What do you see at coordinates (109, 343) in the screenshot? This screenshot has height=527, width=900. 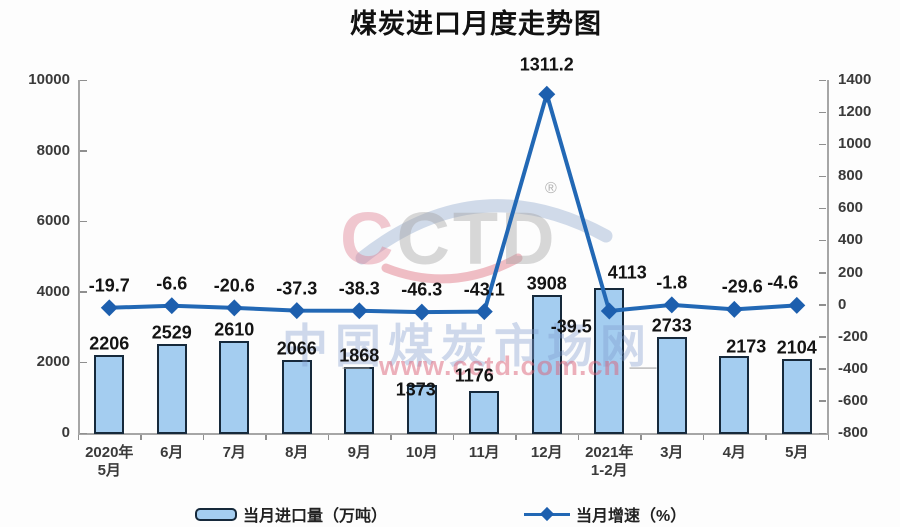 I see `bar-value-label: 2206` at bounding box center [109, 343].